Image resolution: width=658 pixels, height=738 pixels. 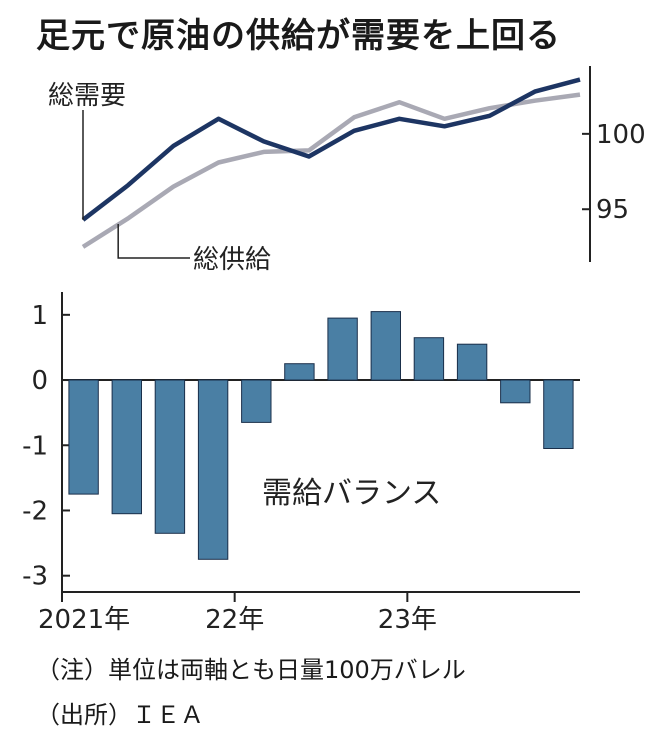 I want to click on bar-chart-x-ticks: 2021年 22年 23年, so click(x=237, y=613).